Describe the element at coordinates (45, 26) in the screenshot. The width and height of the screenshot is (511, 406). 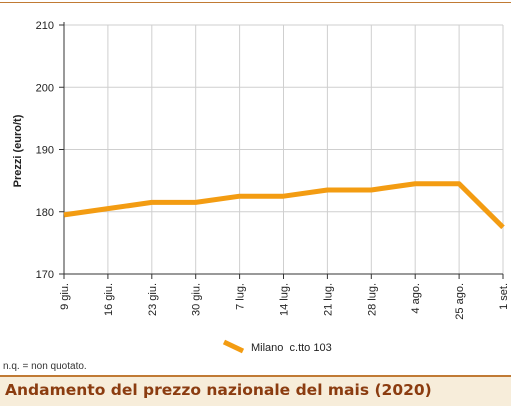
I see `y-tick-label: 210` at that location.